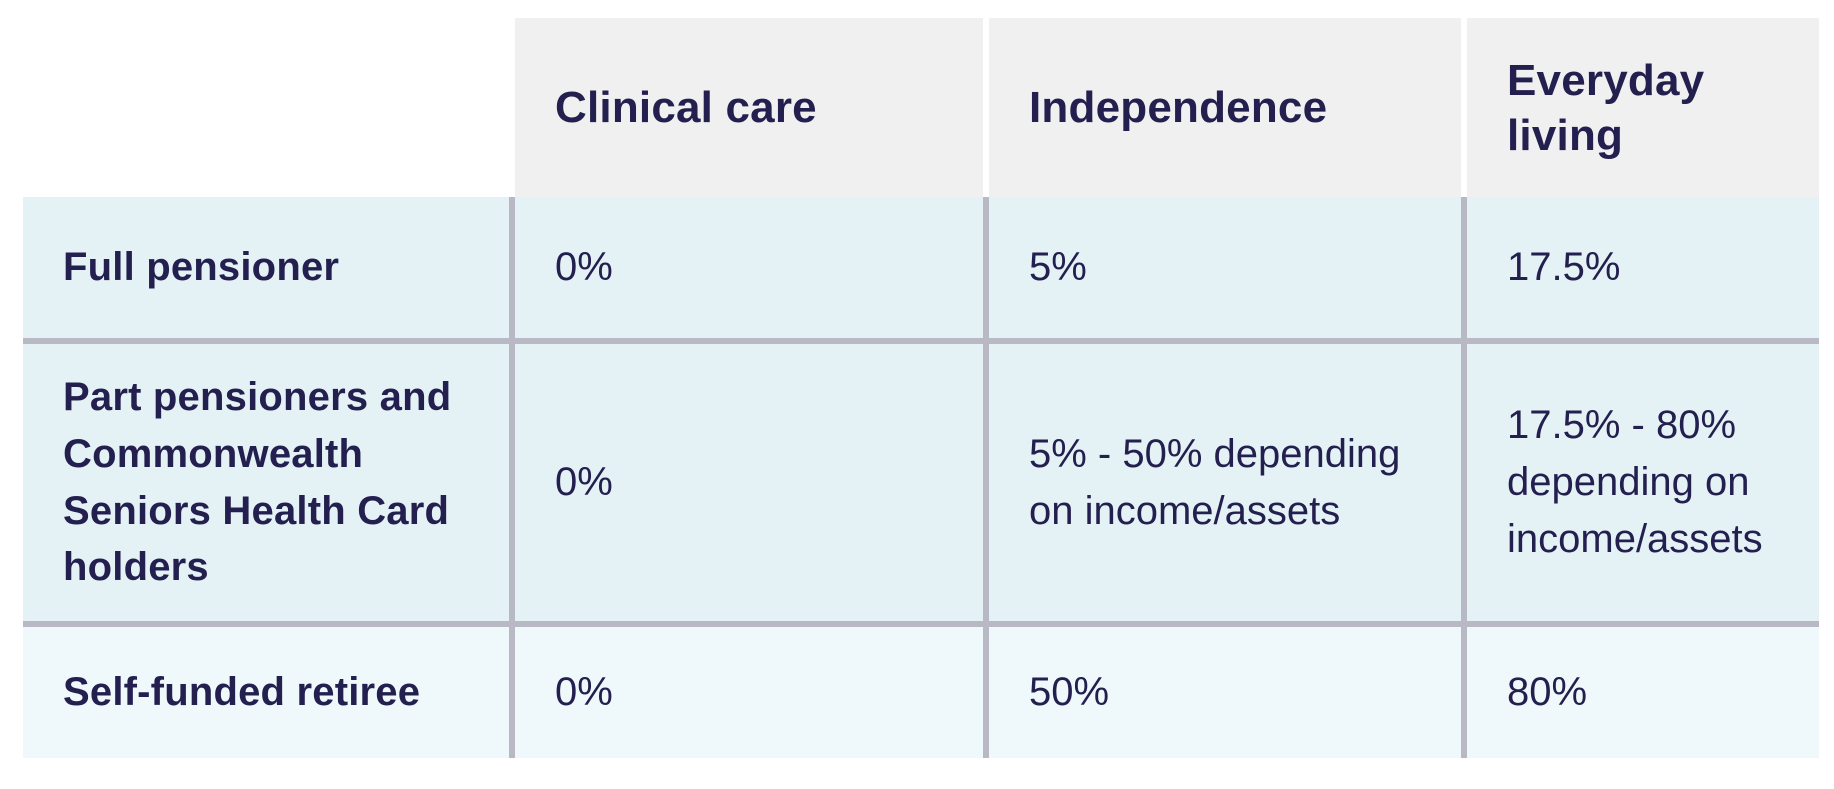 The height and width of the screenshot is (789, 1834). I want to click on table-cell: 17.5% - 80% depending on income/assets, so click(1643, 482).